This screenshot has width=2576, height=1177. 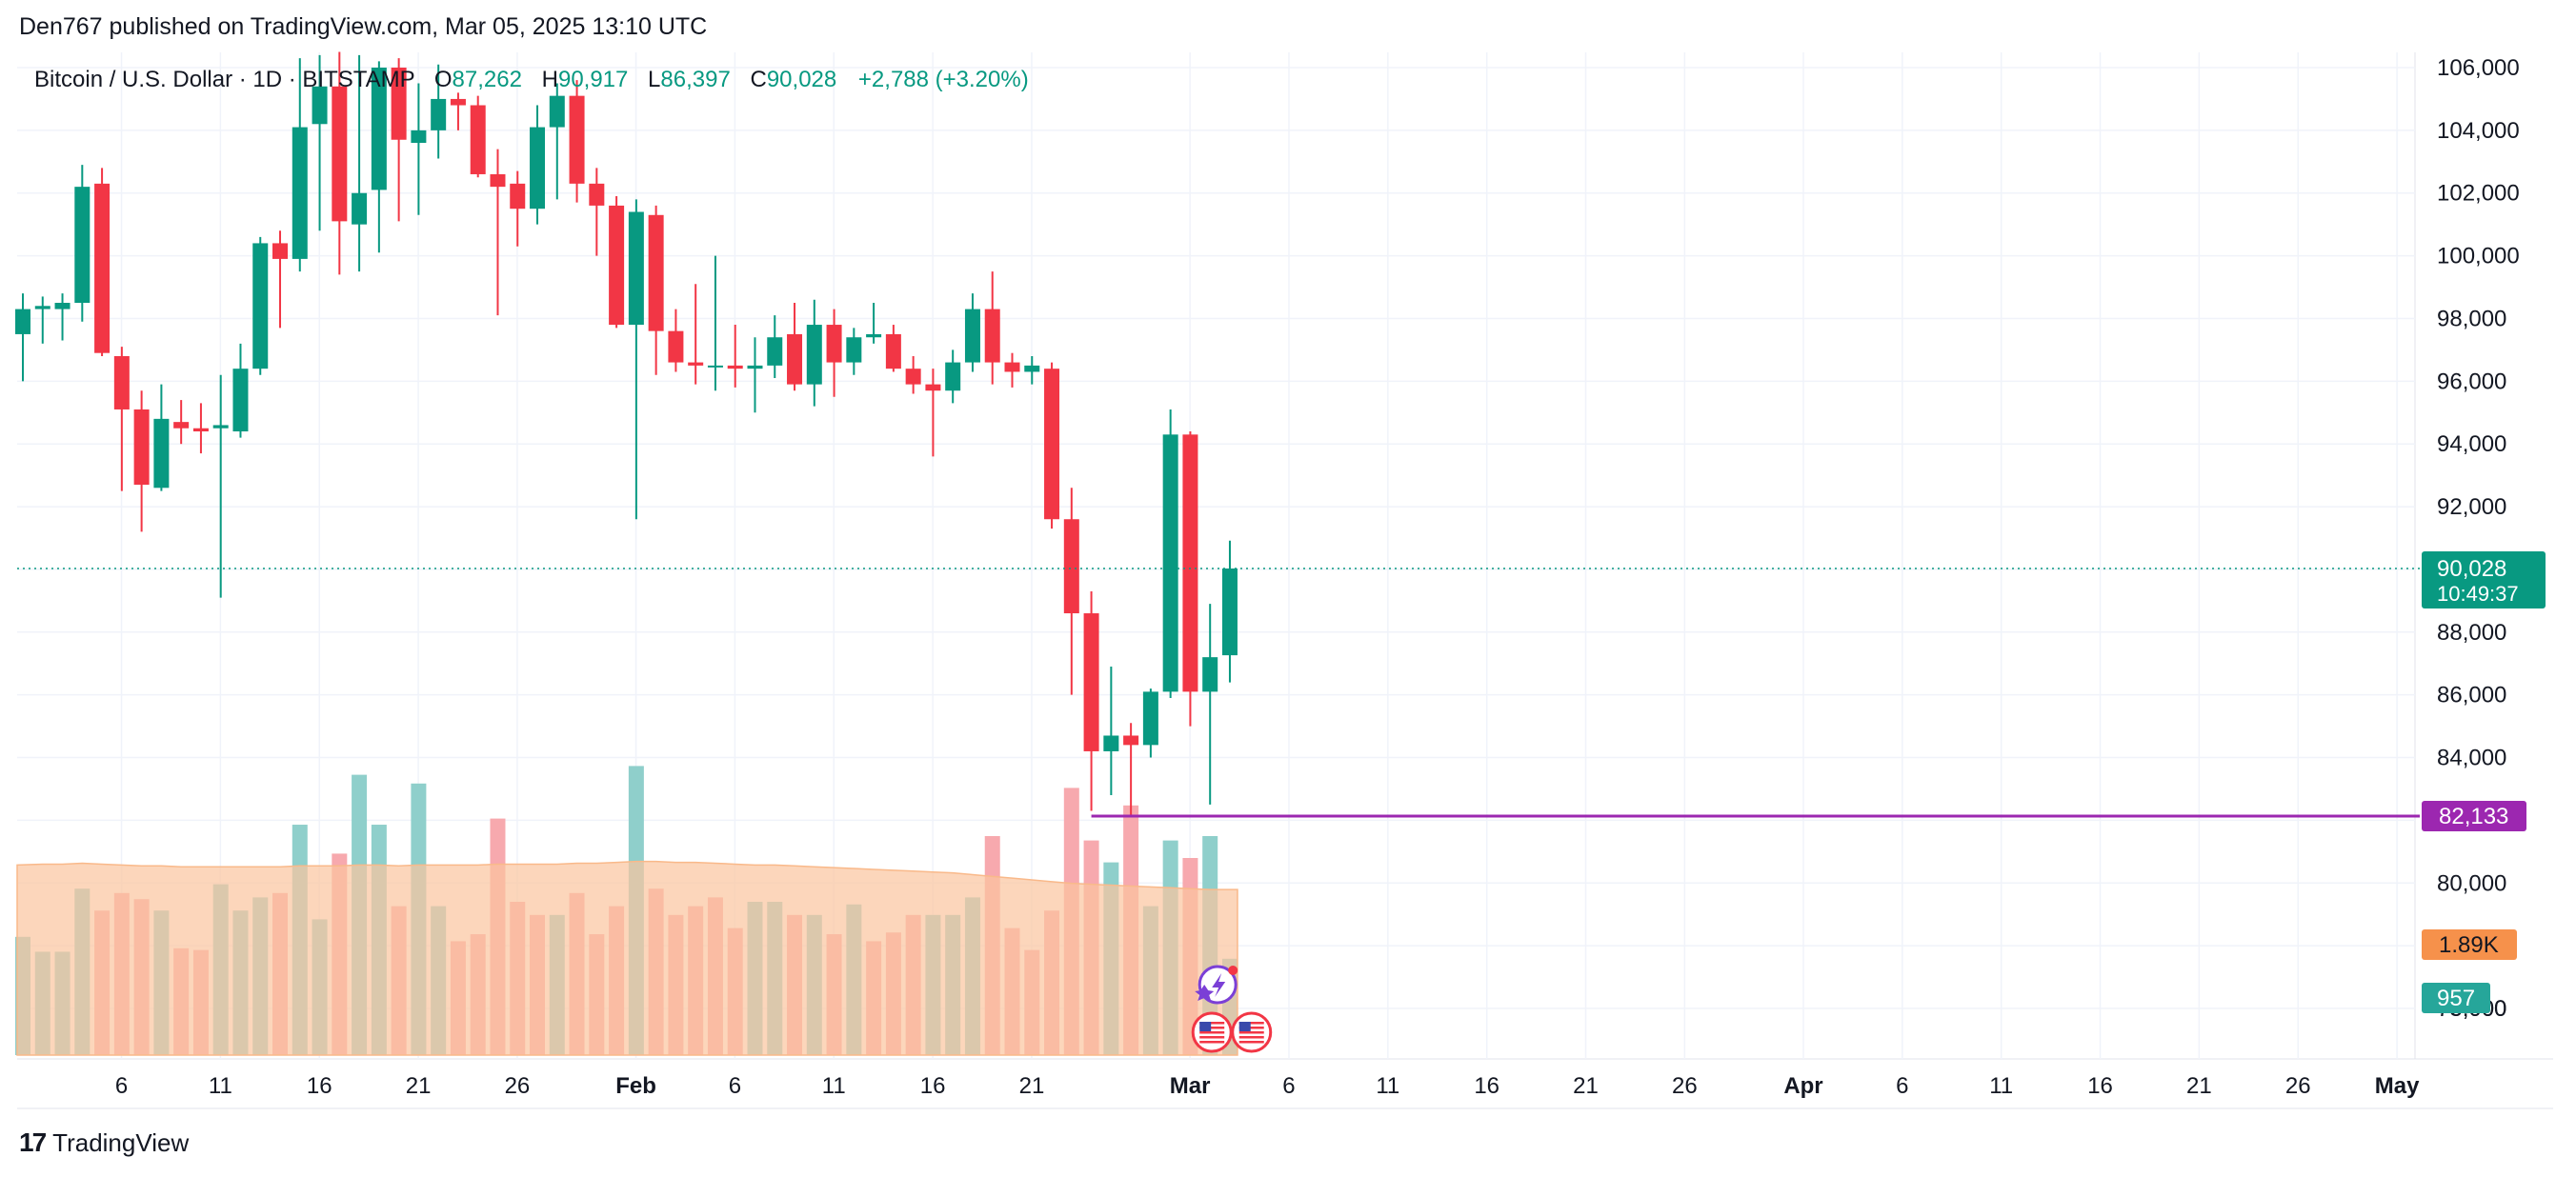 I want to click on open-label: O, so click(x=443, y=79).